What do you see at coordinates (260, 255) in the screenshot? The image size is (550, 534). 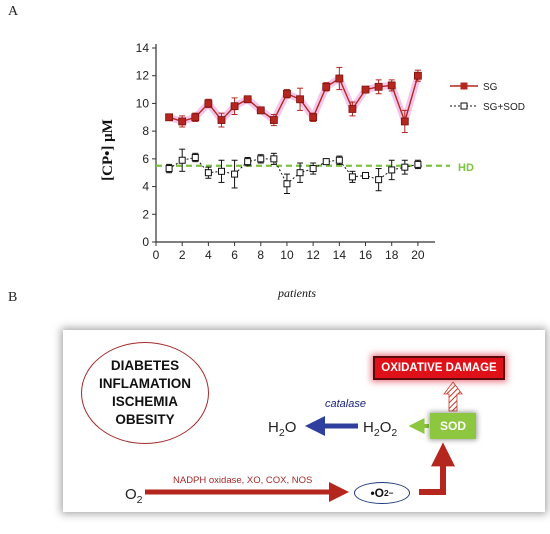 I see `x-tick-label: 8` at bounding box center [260, 255].